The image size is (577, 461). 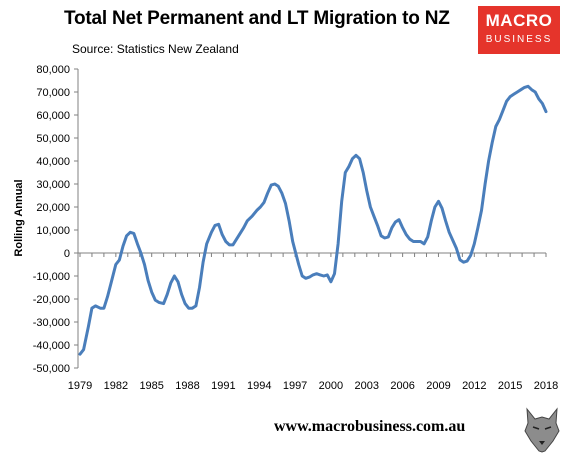 I want to click on x-tick-label: 1994, so click(x=259, y=386).